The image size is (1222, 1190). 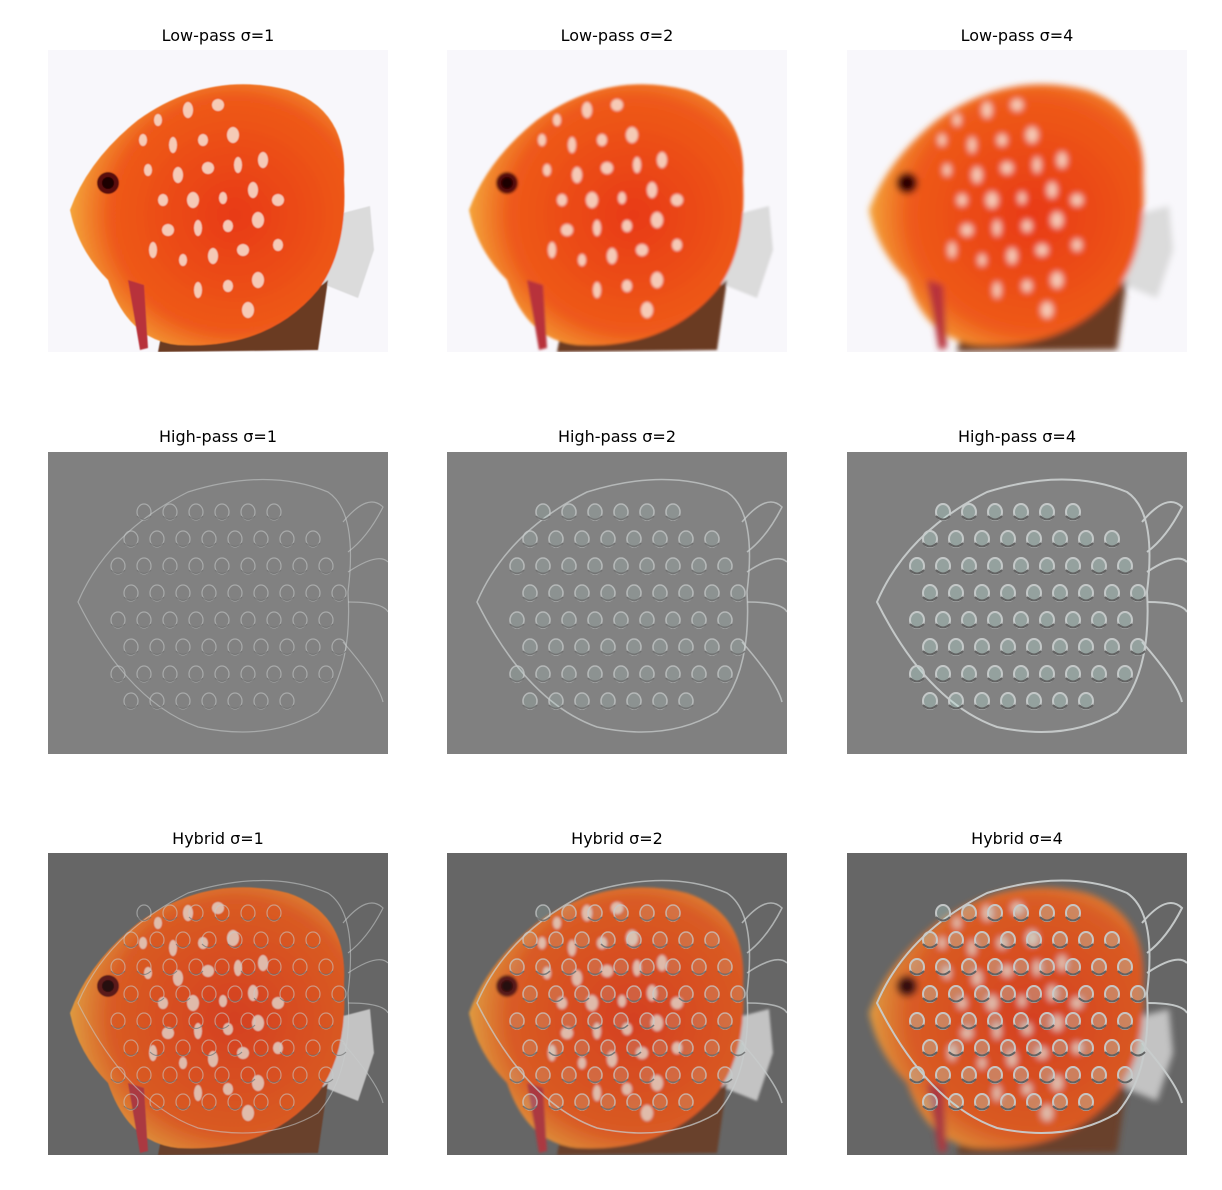 What do you see at coordinates (617, 838) in the screenshot?
I see `panel-title: Hybrid σ=2` at bounding box center [617, 838].